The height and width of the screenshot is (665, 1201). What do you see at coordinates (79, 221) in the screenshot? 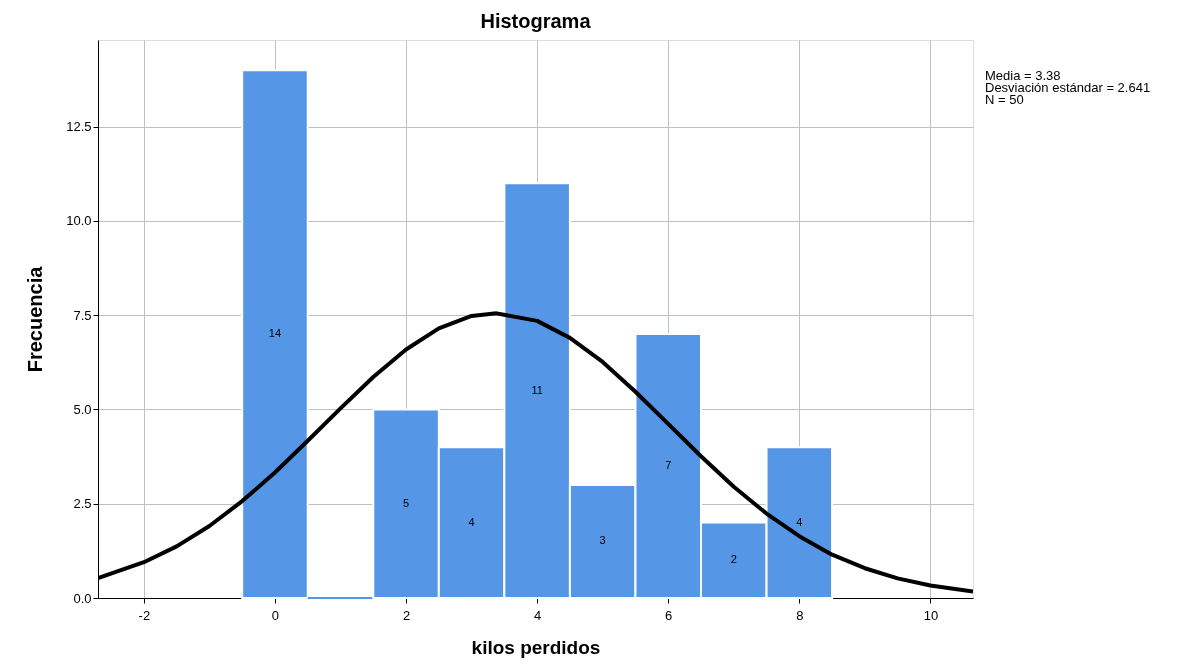
I see `y-tick-label: 10.0` at bounding box center [79, 221].